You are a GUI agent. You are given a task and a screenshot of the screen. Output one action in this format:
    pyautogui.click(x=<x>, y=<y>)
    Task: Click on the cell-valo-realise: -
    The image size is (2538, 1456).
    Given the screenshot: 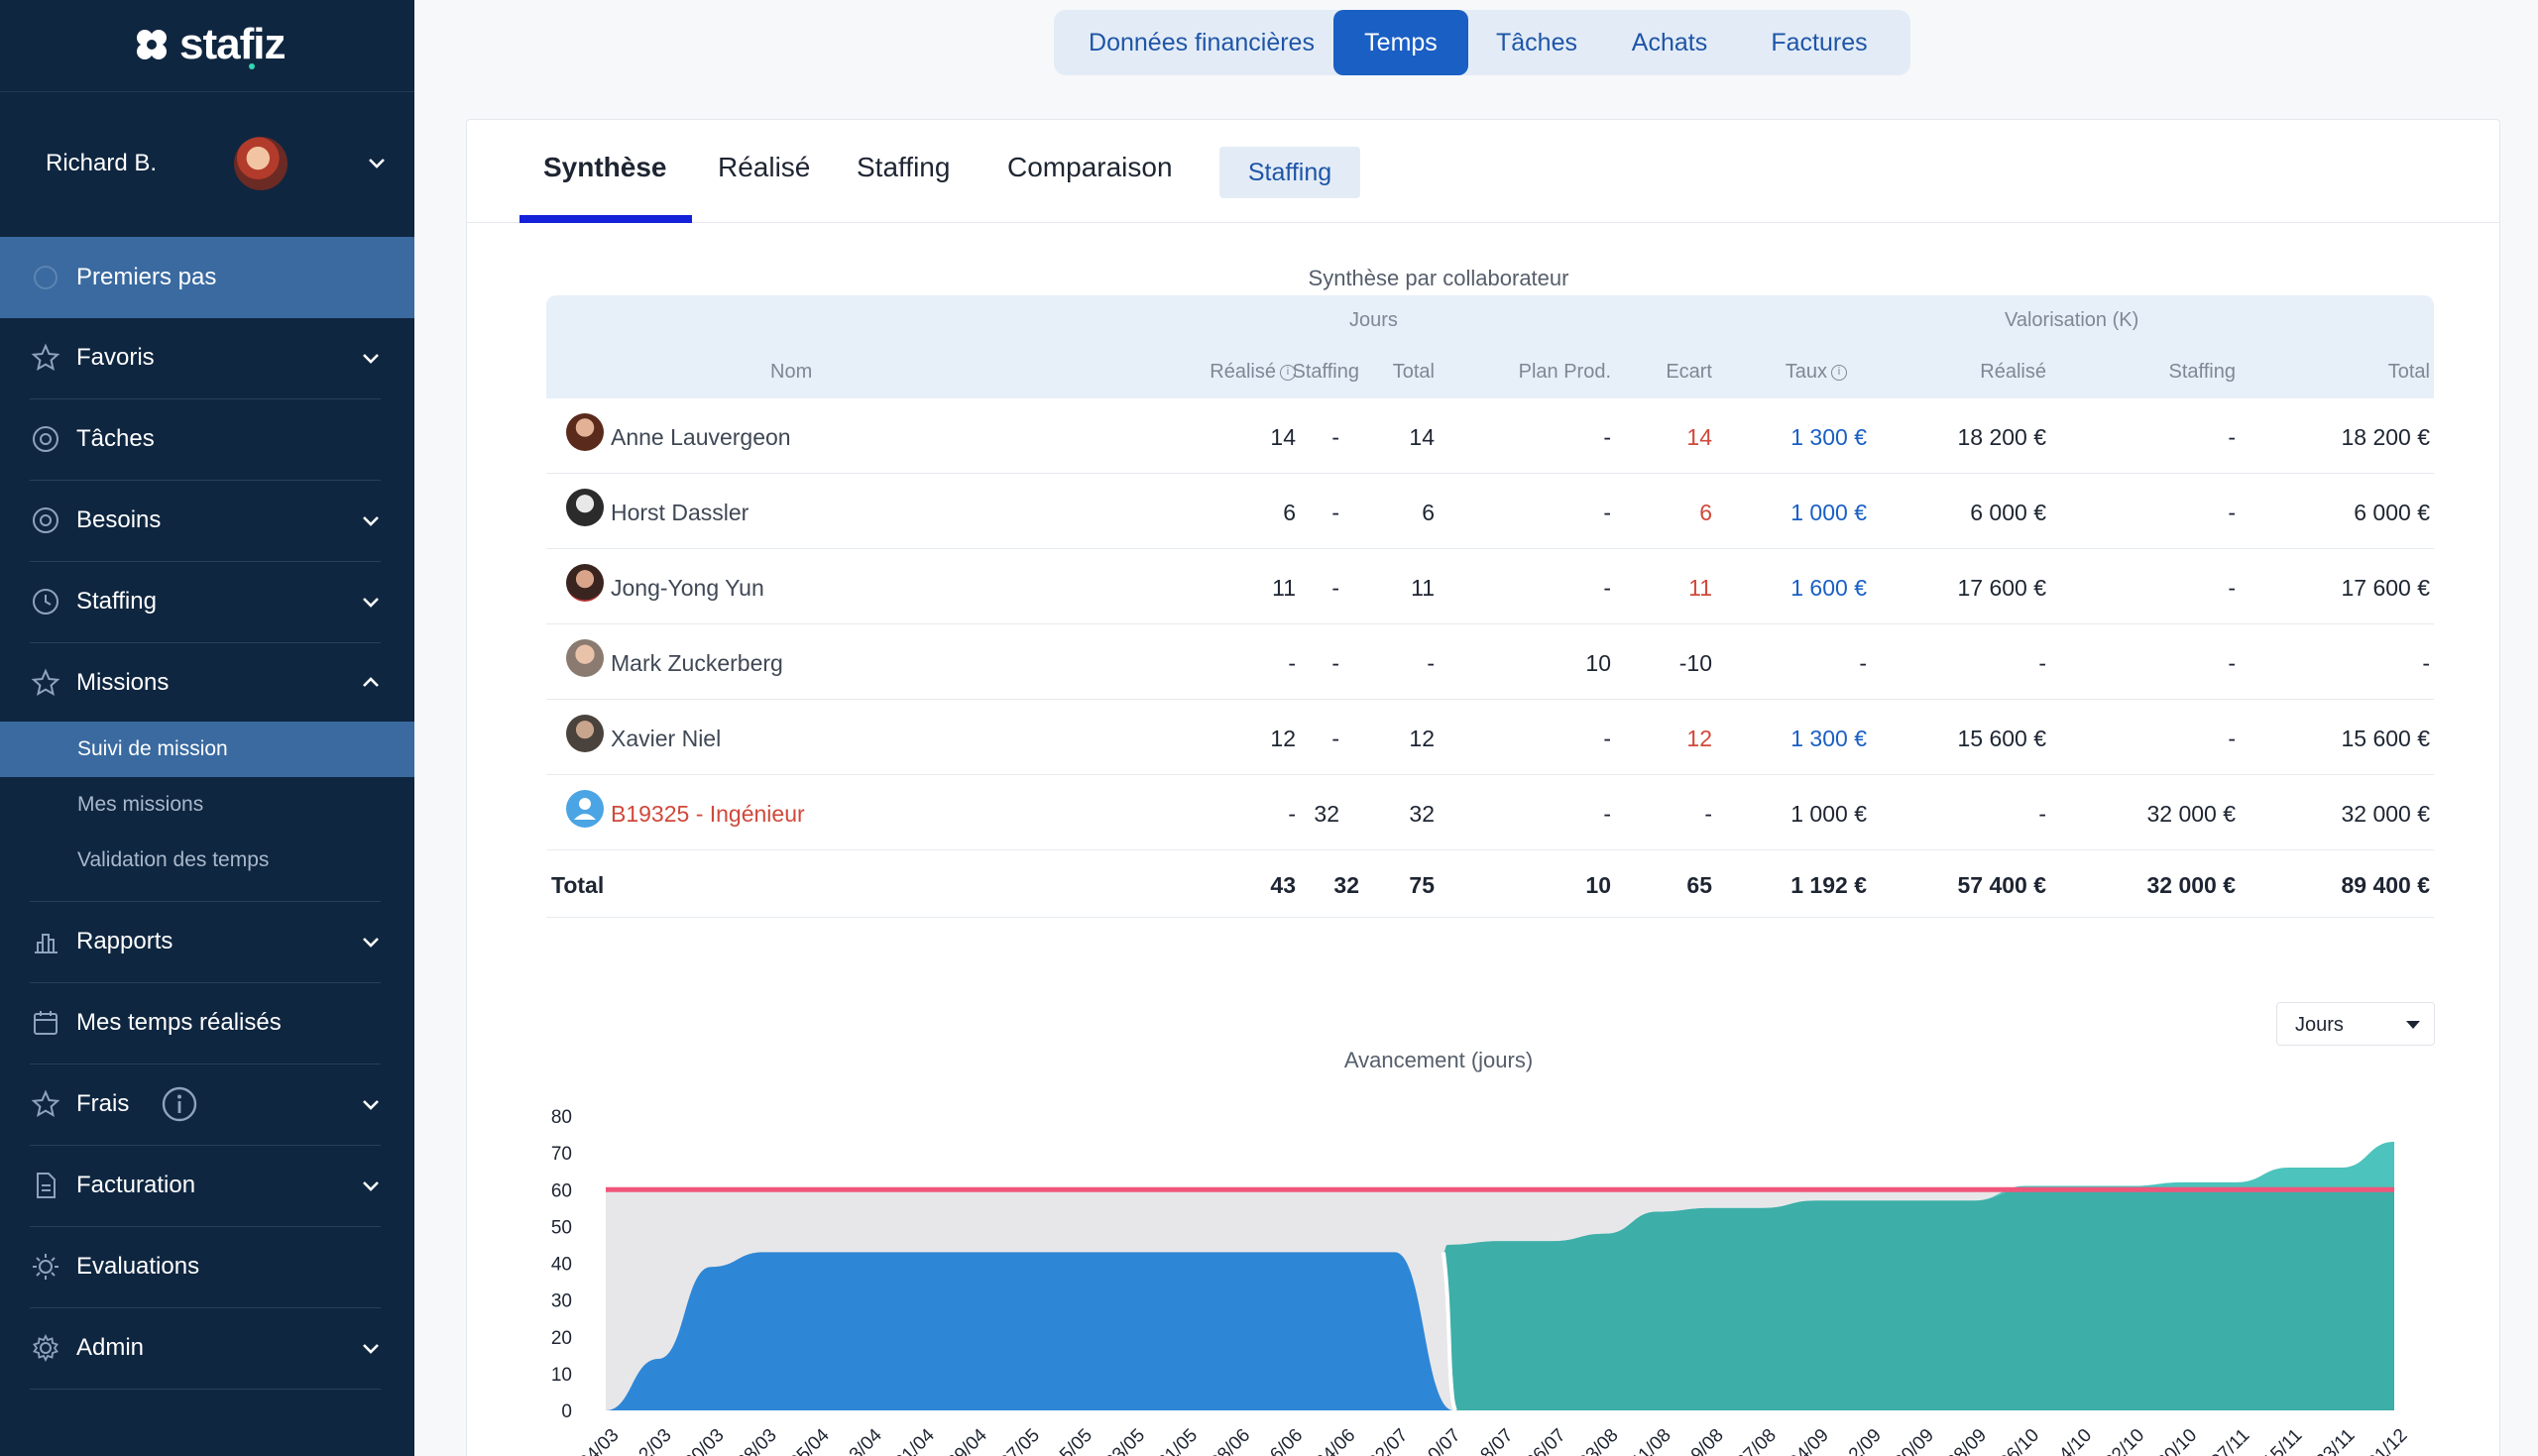 What is the action you would take?
    pyautogui.click(x=2042, y=814)
    